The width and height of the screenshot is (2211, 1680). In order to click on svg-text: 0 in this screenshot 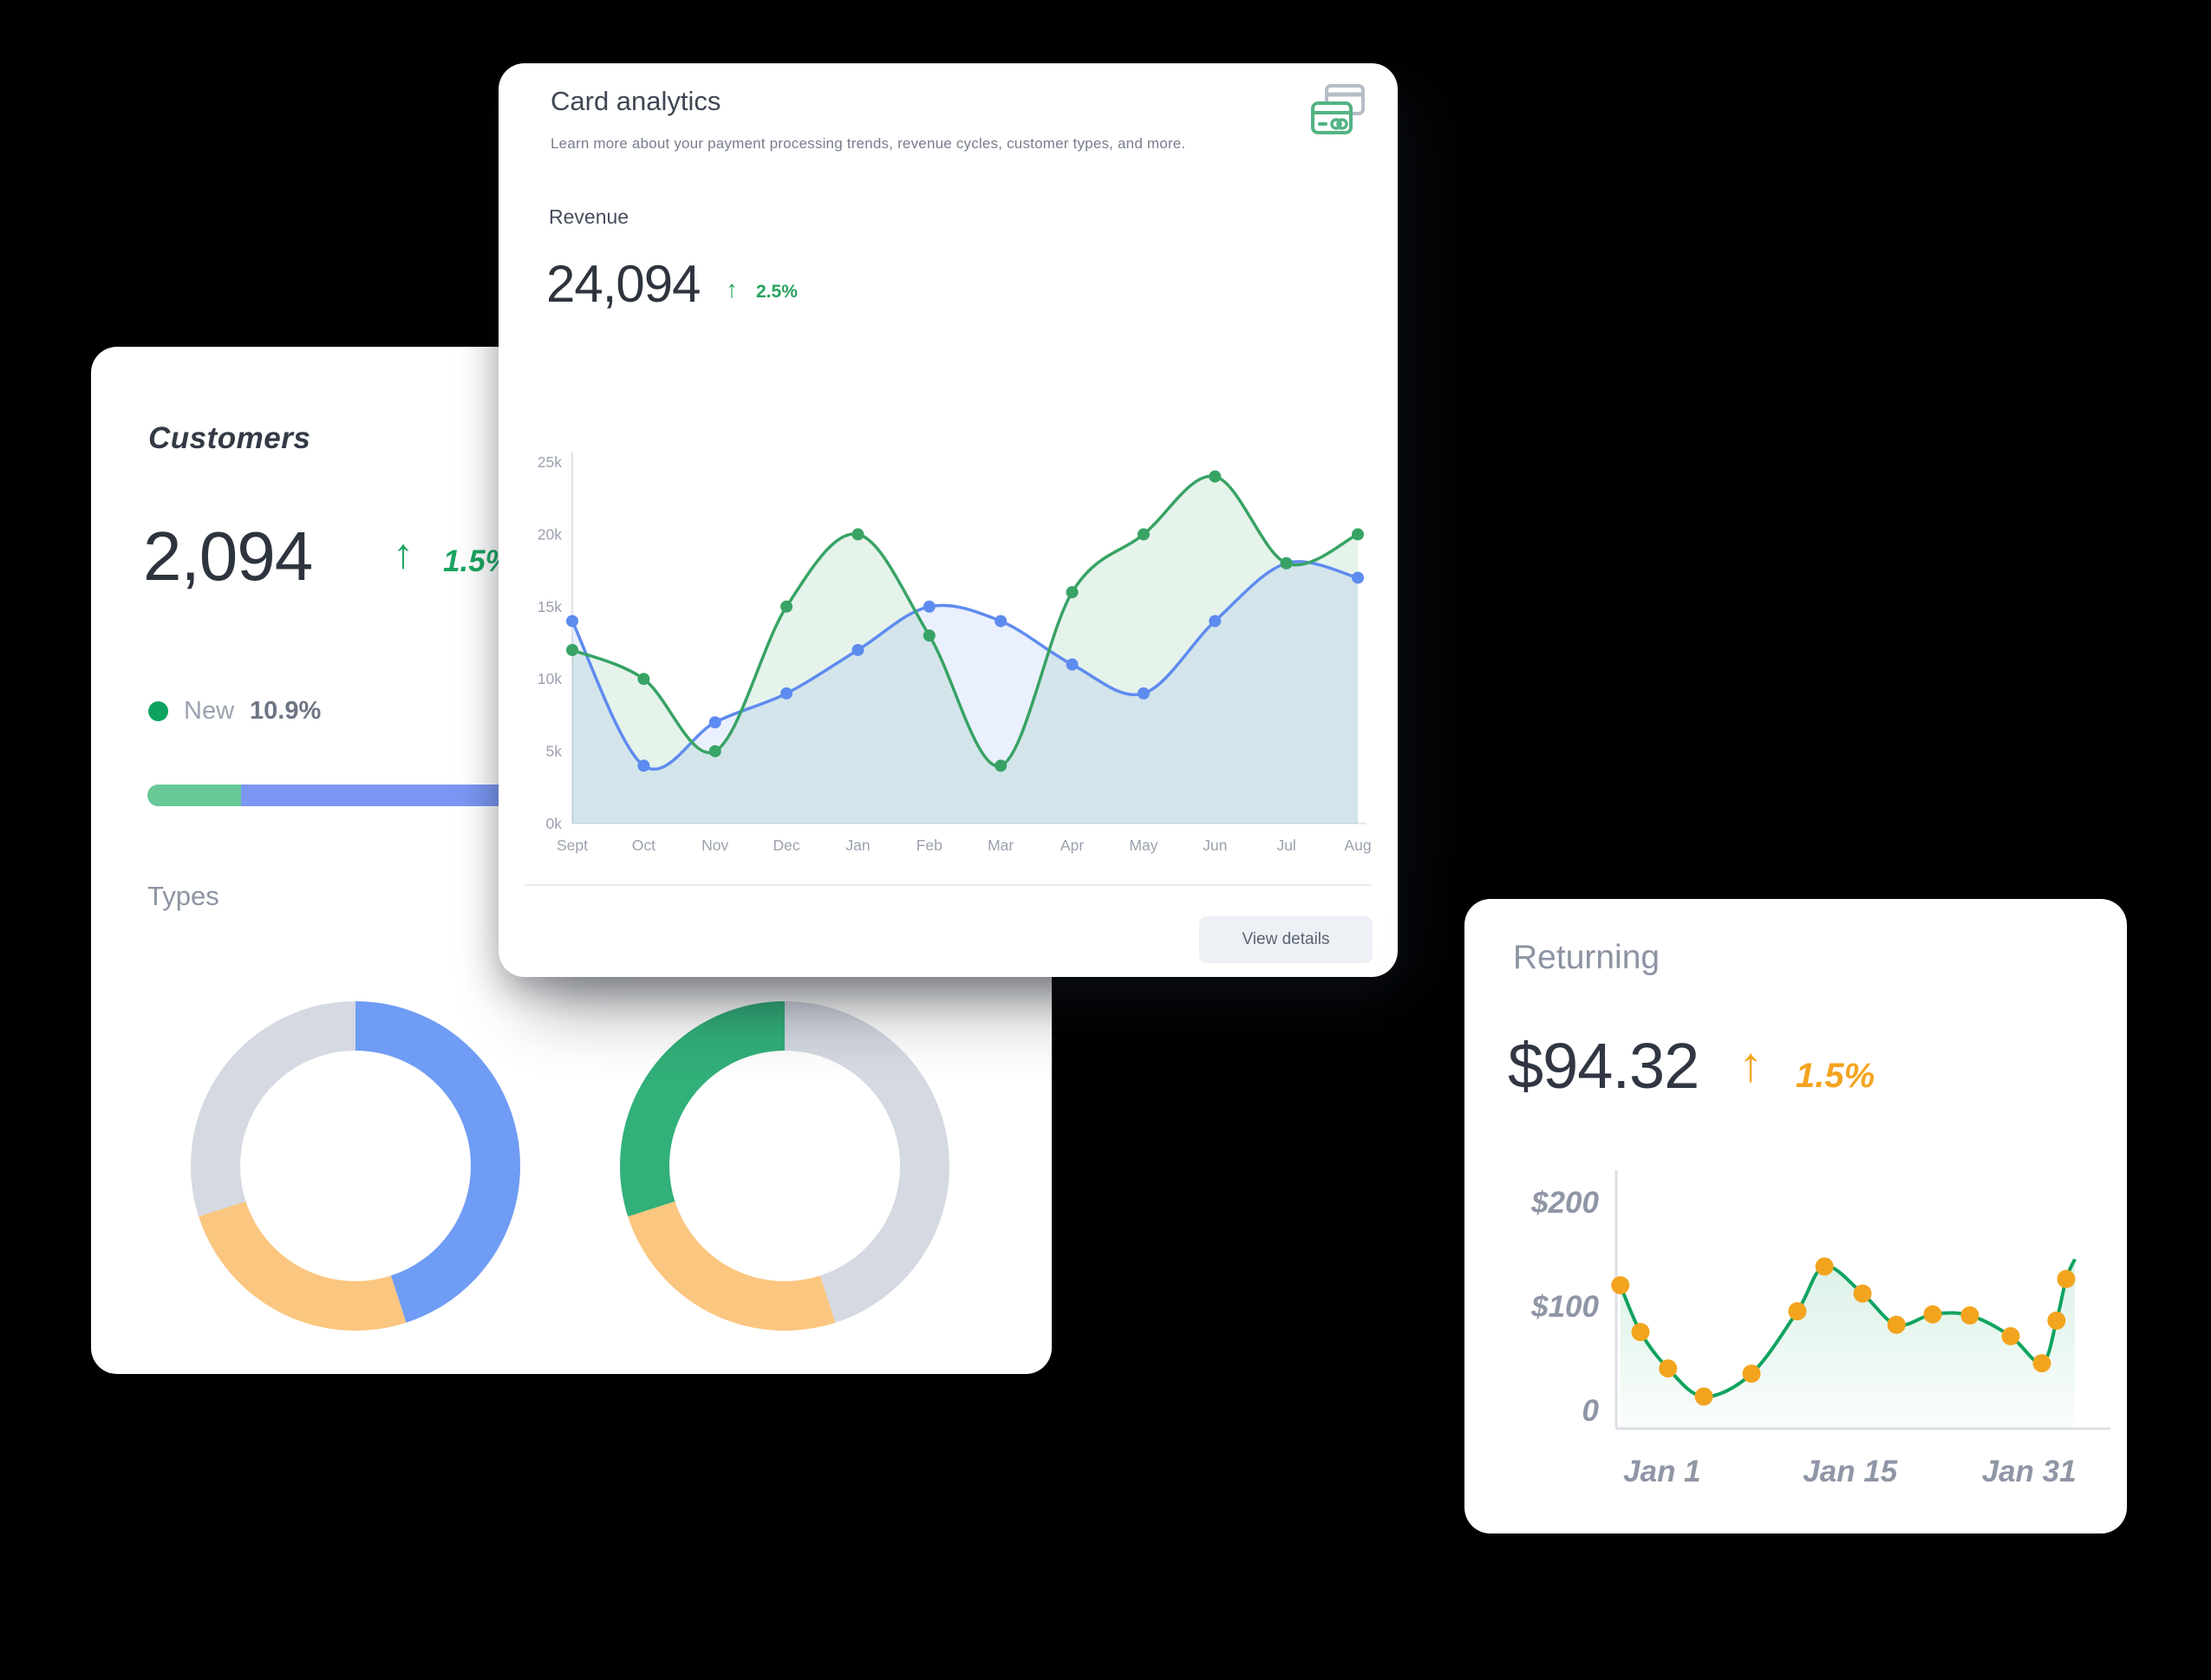, I will do `click(1591, 1411)`.